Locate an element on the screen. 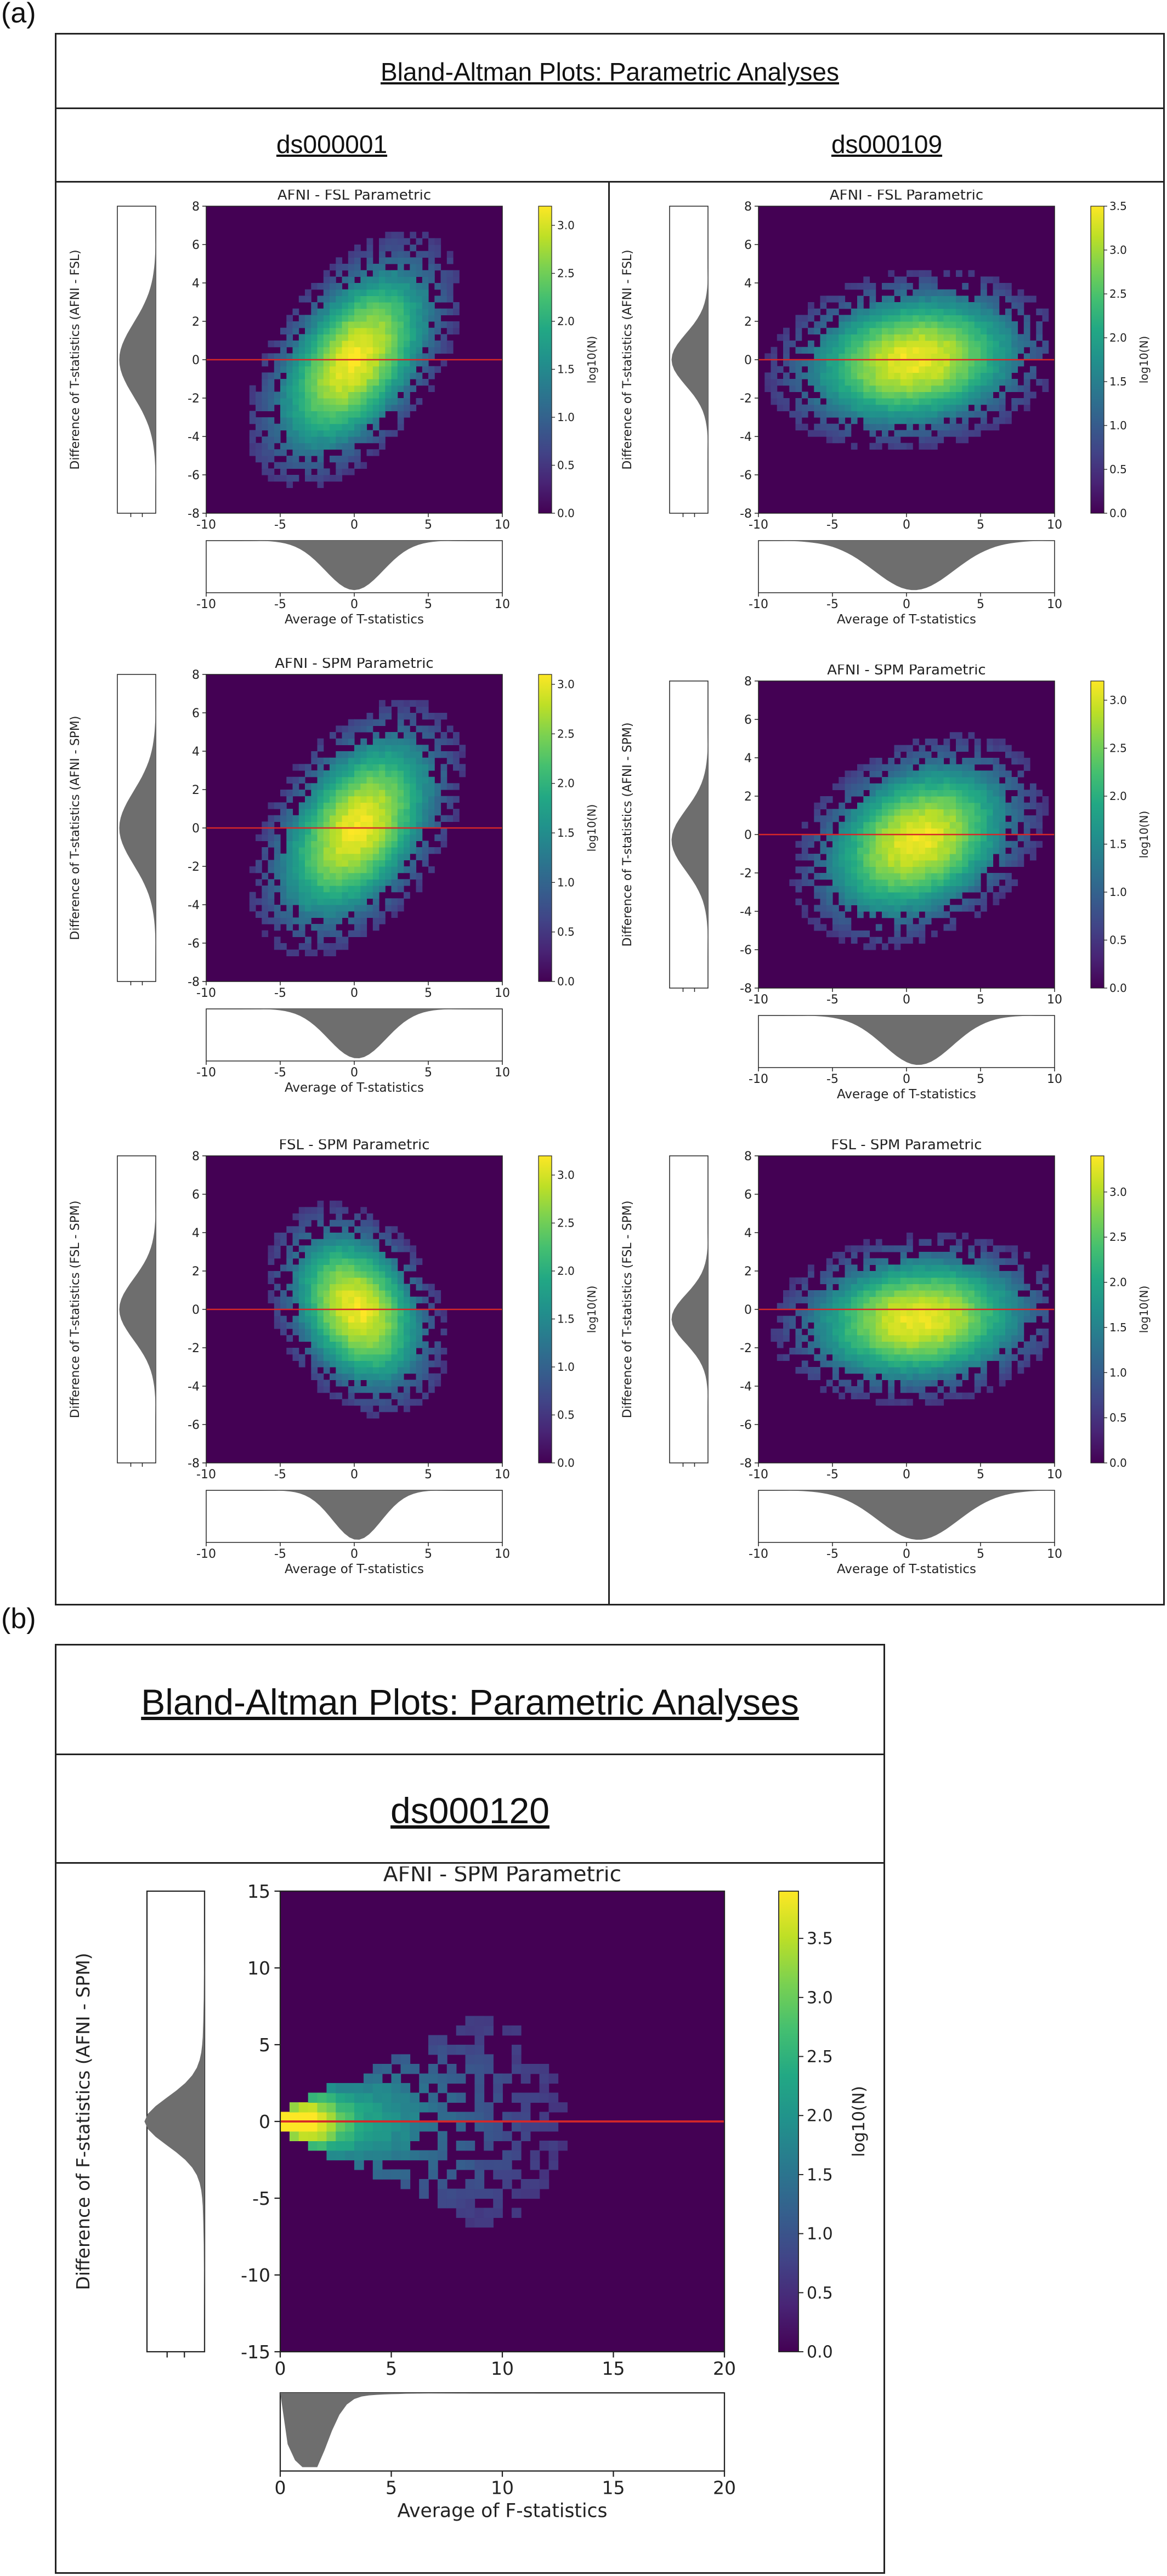  colorbar-tick-label: 1.5 is located at coordinates (1118, 844).